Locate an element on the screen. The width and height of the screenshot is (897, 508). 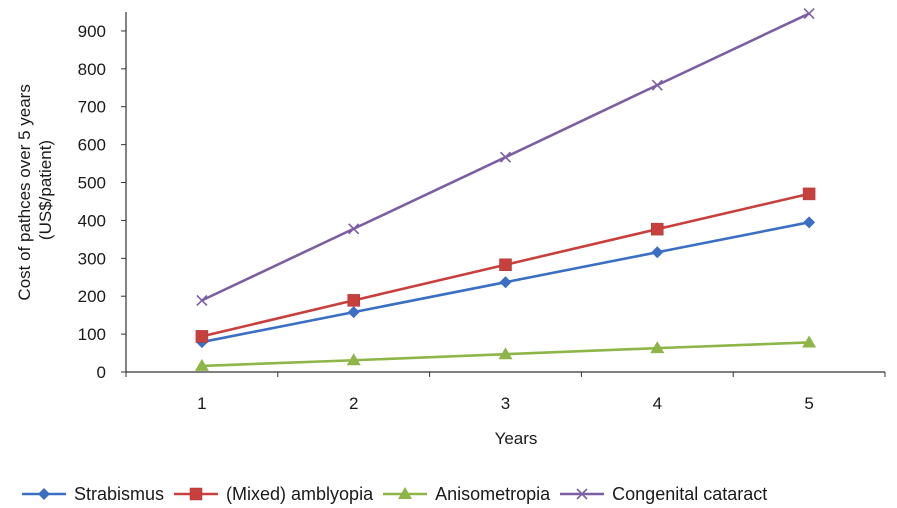
y-tick-label: 800 is located at coordinates (92, 69).